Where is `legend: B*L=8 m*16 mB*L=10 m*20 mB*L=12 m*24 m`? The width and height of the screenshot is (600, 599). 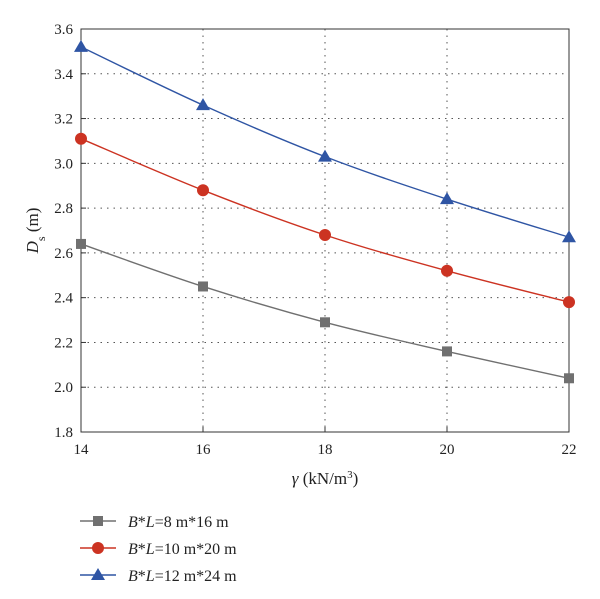 legend: B*L=8 m*16 mB*L=10 m*20 mB*L=12 m*24 m is located at coordinates (158, 549).